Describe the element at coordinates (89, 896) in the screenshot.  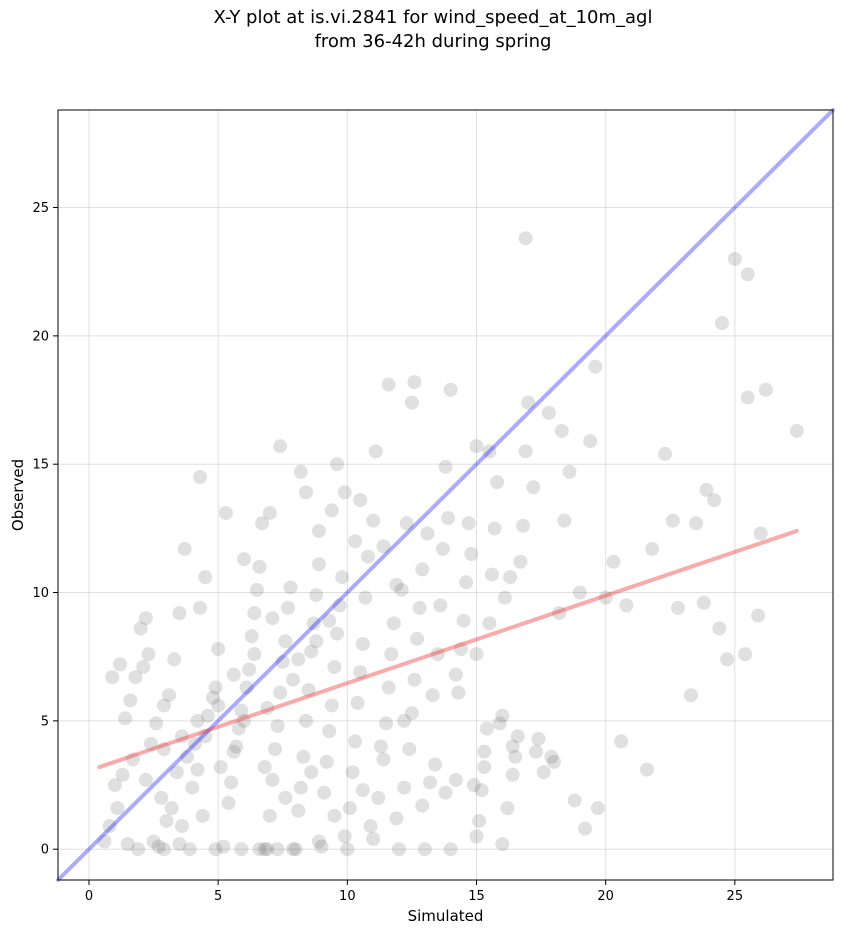
I see `x-tick-label: 0` at that location.